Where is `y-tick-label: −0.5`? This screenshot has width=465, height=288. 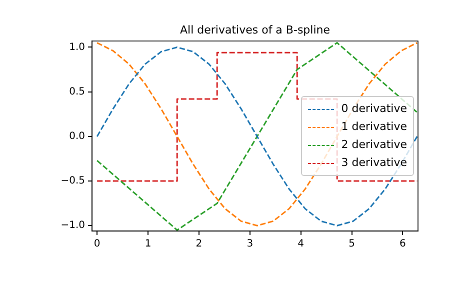 y-tick-label: −0.5 is located at coordinates (72, 181).